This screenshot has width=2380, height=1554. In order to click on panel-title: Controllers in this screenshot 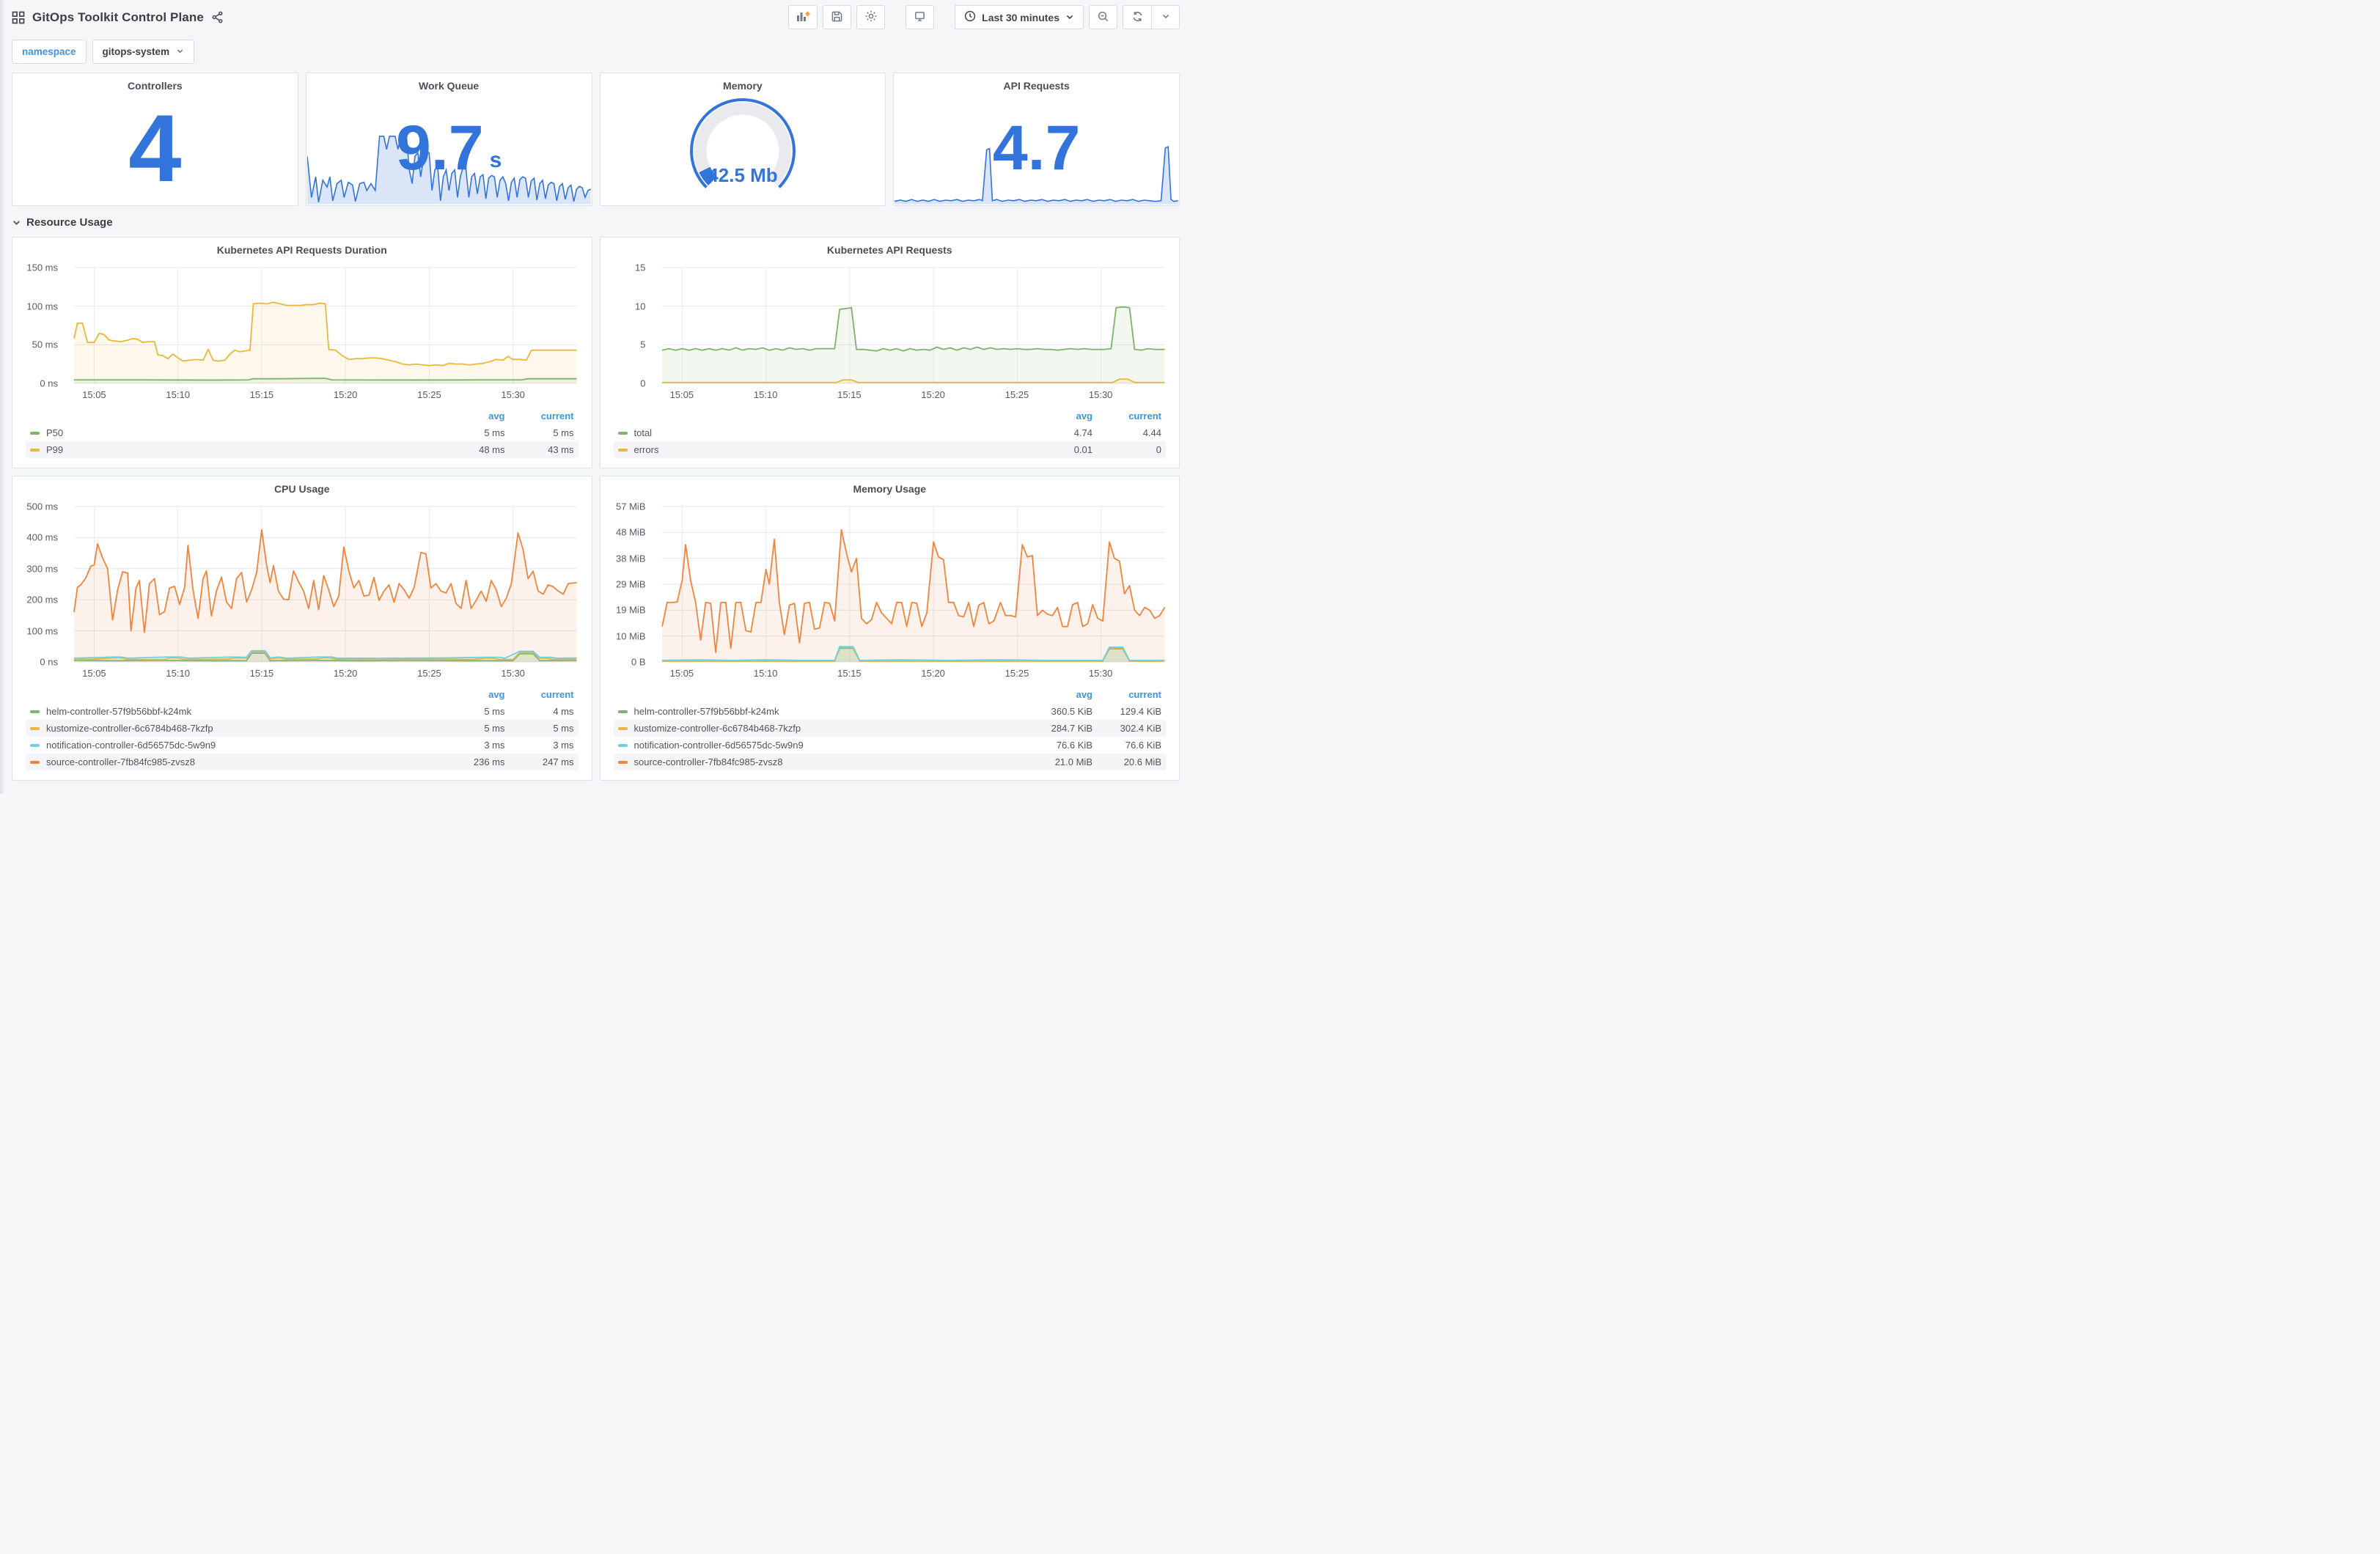, I will do `click(155, 86)`.